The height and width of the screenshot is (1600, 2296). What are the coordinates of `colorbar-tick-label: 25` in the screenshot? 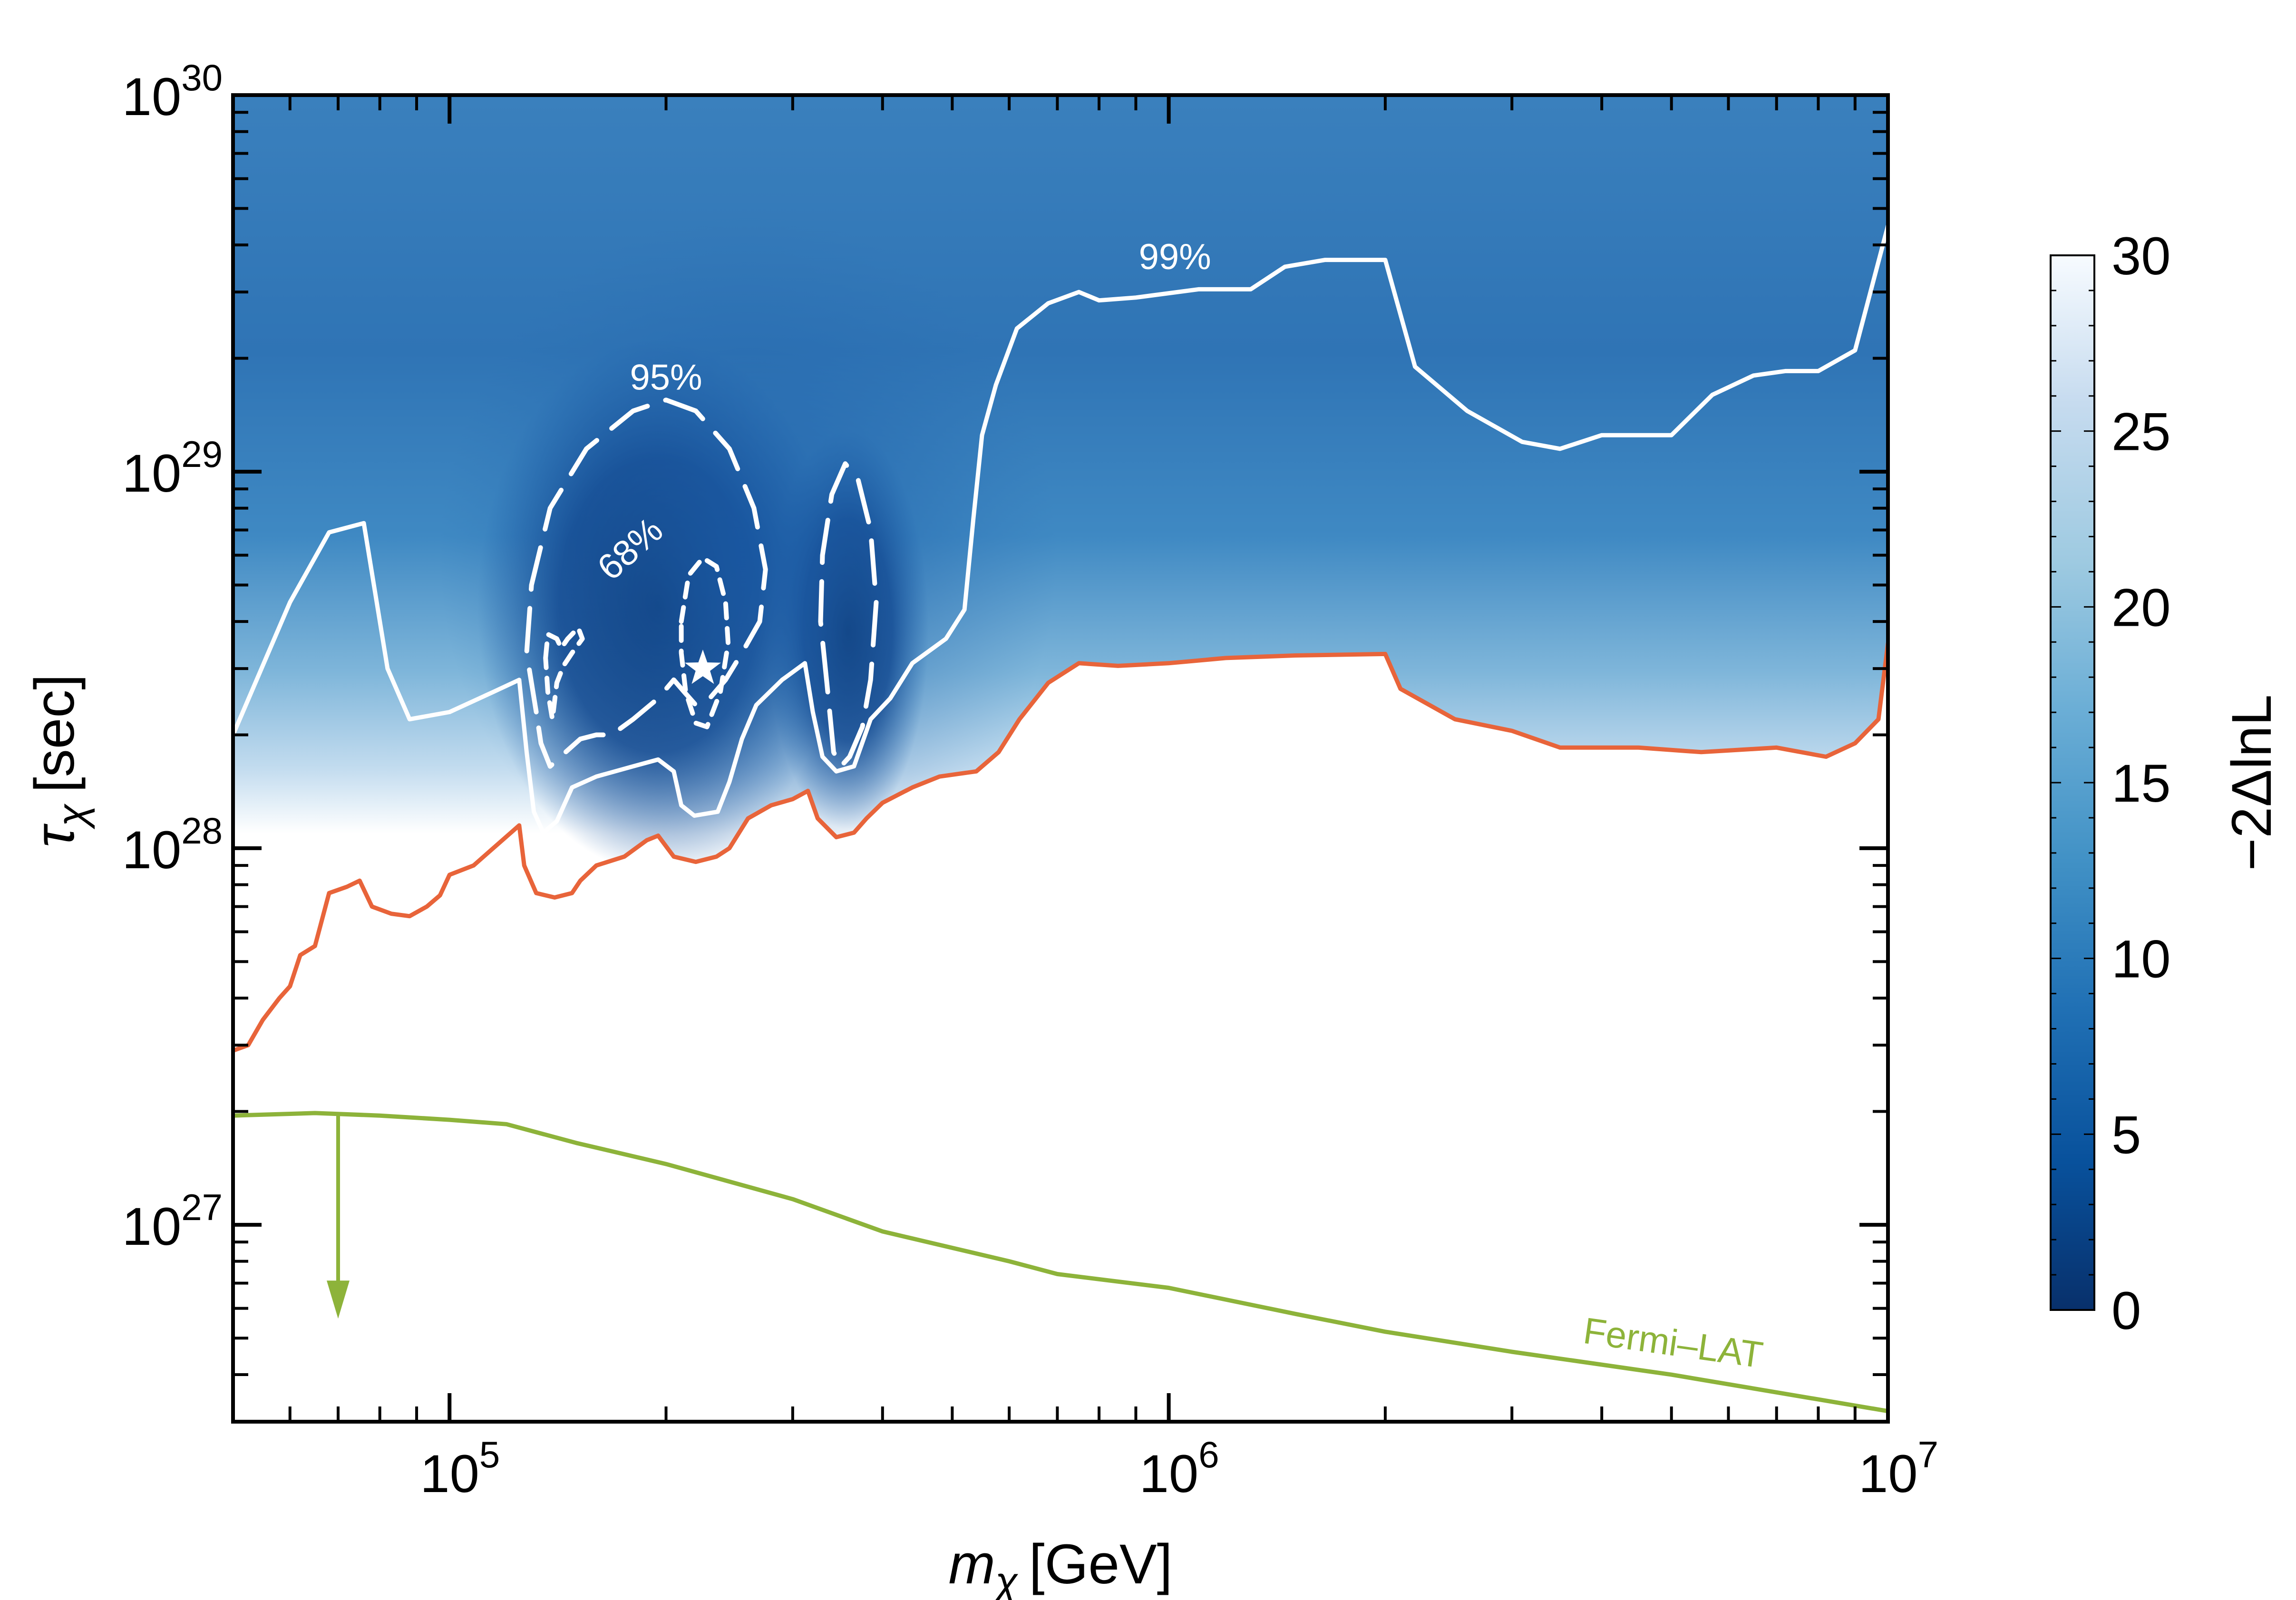 It's located at (2141, 432).